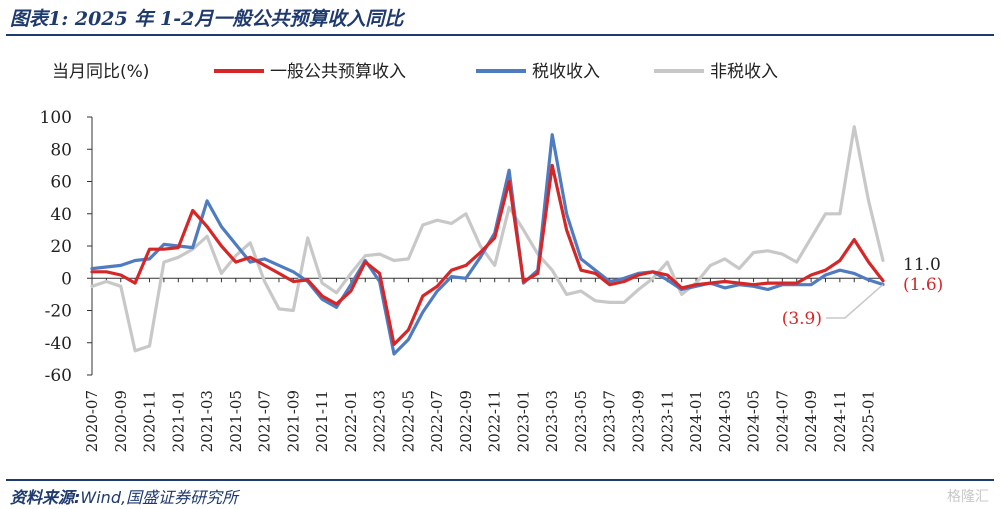 This screenshot has height=509, width=1001. Describe the element at coordinates (61, 183) in the screenshot. I see `y-tick-label: 60` at that location.